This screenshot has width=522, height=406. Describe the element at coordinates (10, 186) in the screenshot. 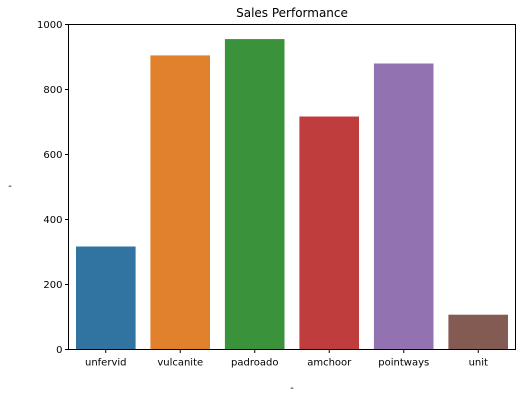

I see `y-axis-label: -` at that location.